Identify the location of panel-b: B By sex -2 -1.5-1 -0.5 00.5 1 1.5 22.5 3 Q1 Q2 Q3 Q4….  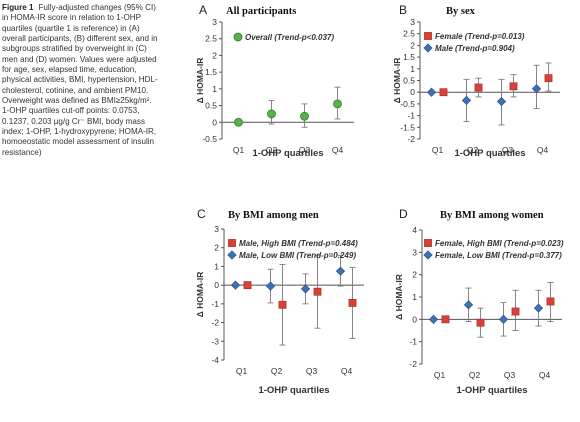
(476, 81).